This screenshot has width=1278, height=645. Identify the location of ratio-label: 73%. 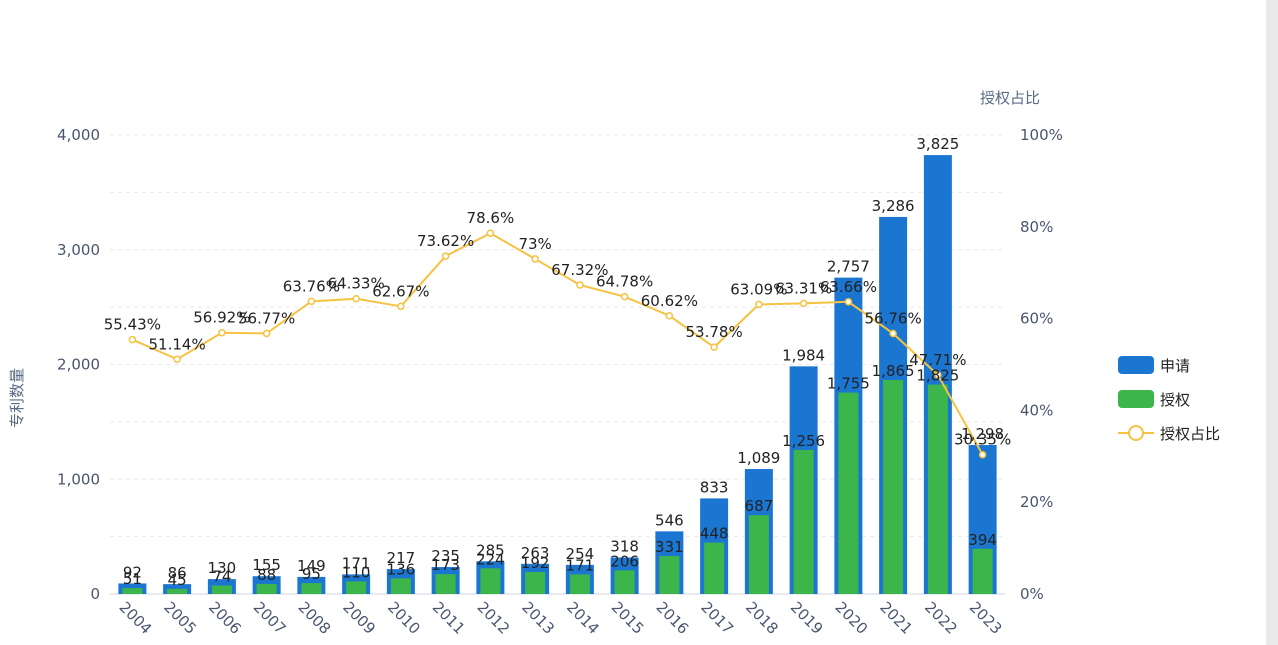
(534, 244).